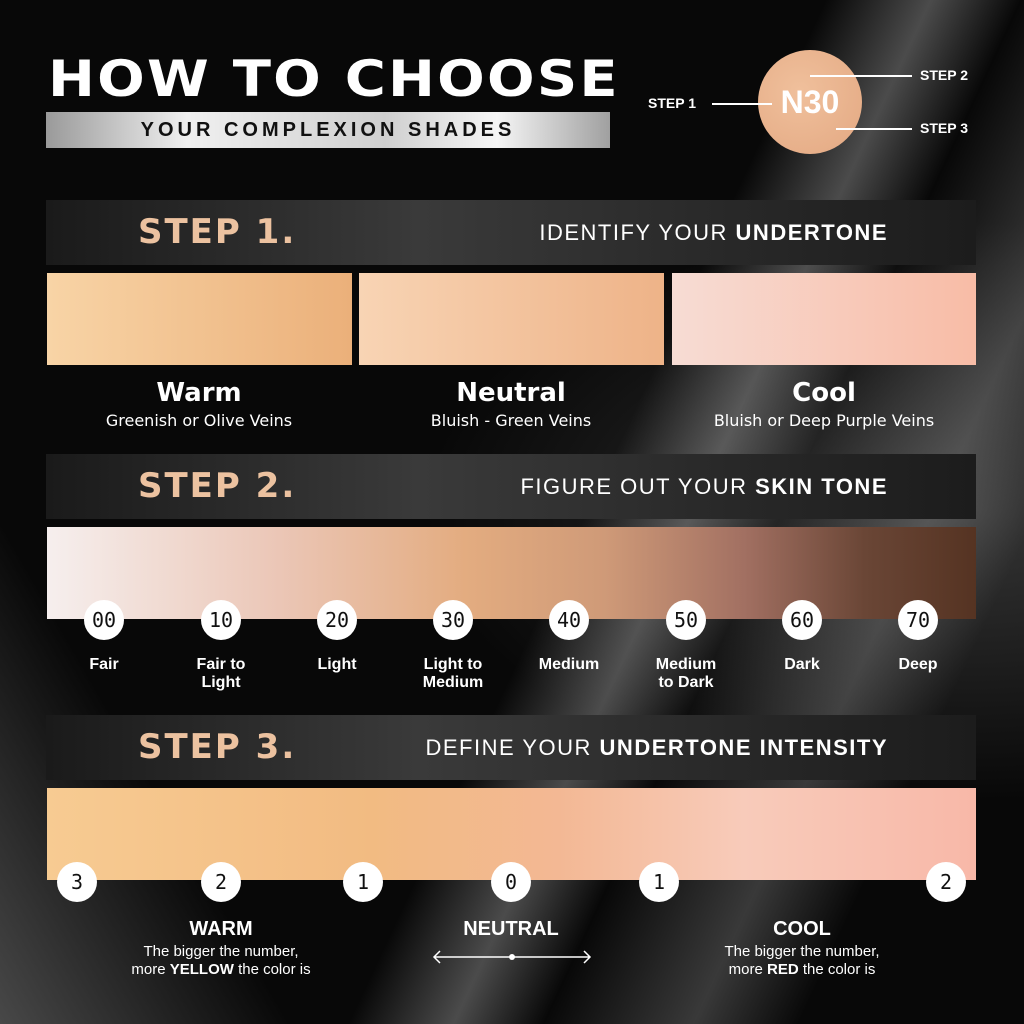 Image resolution: width=1024 pixels, height=1024 pixels. What do you see at coordinates (221, 664) in the screenshot?
I see `tone-label-line1: Fair to` at bounding box center [221, 664].